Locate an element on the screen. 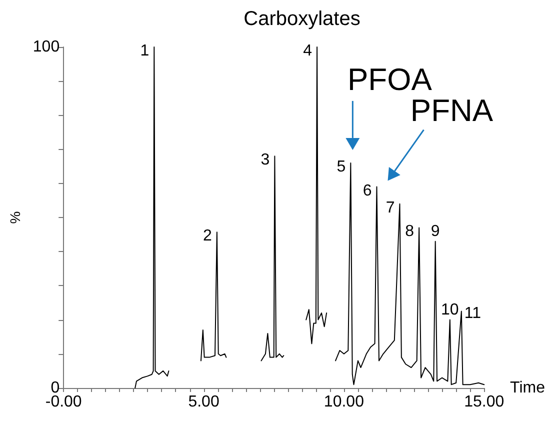 This screenshot has width=548, height=422. chart-title: Carboxylates is located at coordinates (302, 19).